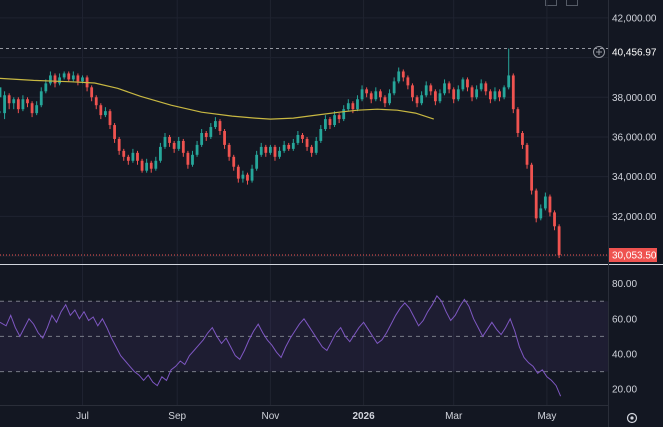  Describe the element at coordinates (599, 52) in the screenshot. I see `add-alert-icon` at that location.